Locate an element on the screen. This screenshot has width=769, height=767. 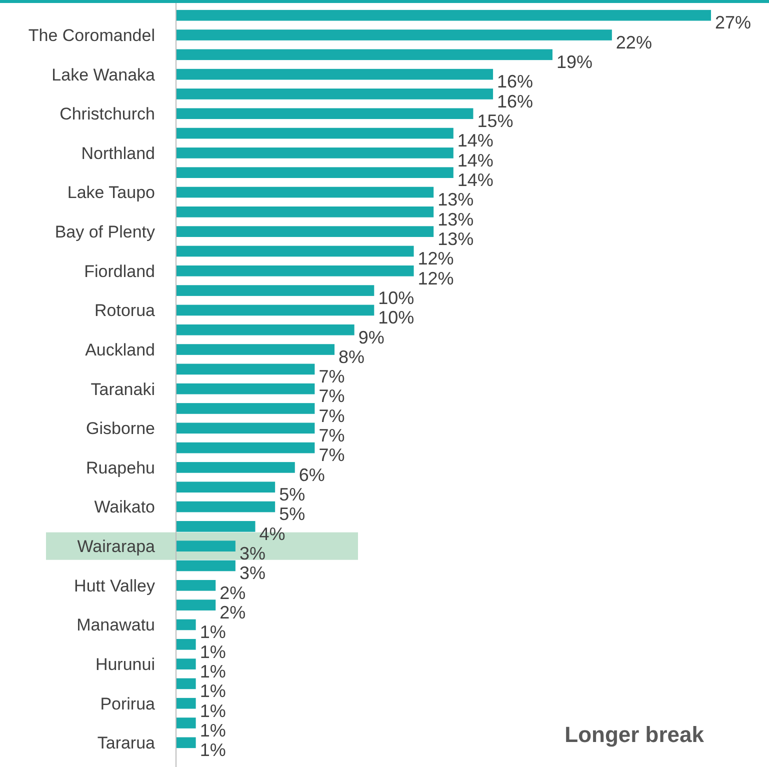
y-tick-label: Lake Wanaka is located at coordinates (104, 74).